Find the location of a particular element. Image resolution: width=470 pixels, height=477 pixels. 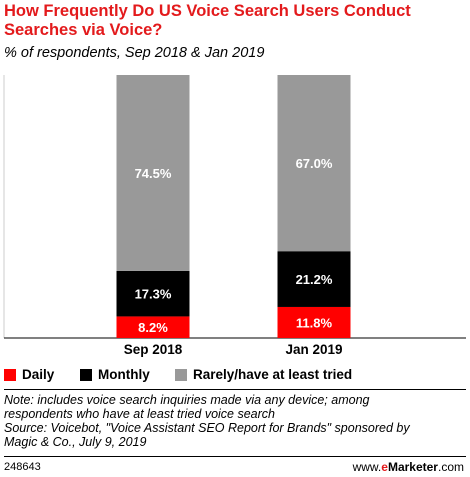

data-label-monthly-0: 17.3% is located at coordinates (153, 294).